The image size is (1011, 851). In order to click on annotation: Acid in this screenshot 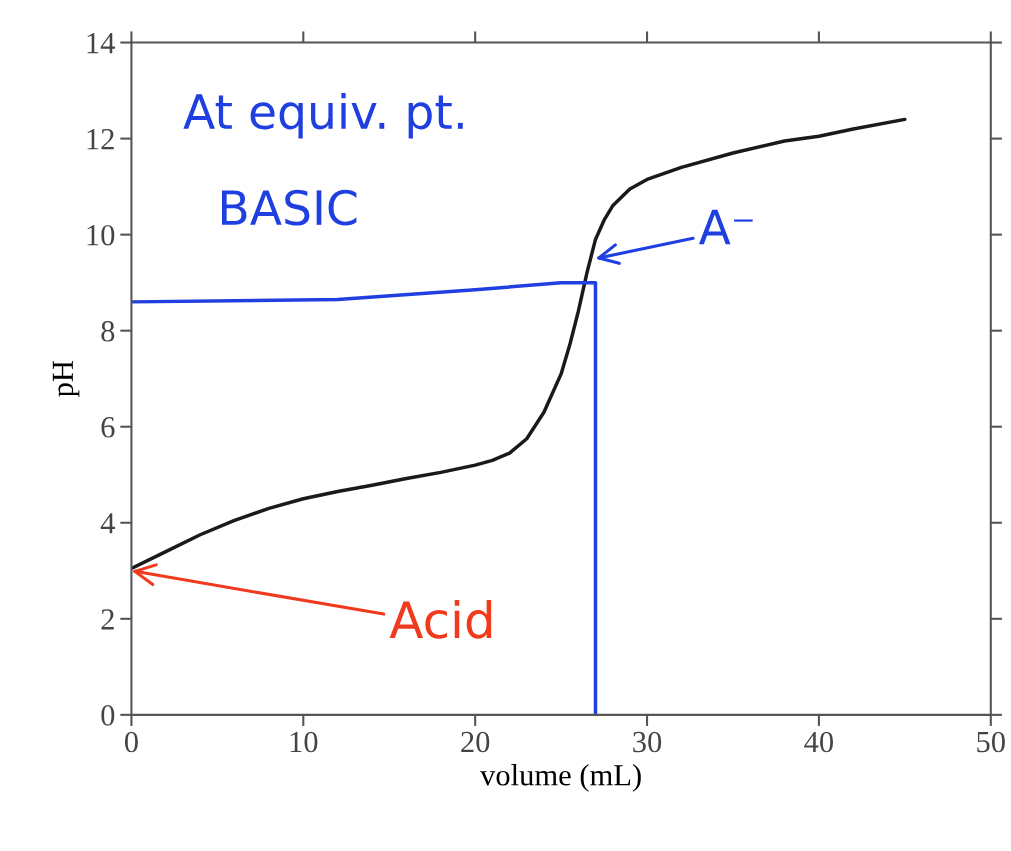, I will do `click(440, 619)`.